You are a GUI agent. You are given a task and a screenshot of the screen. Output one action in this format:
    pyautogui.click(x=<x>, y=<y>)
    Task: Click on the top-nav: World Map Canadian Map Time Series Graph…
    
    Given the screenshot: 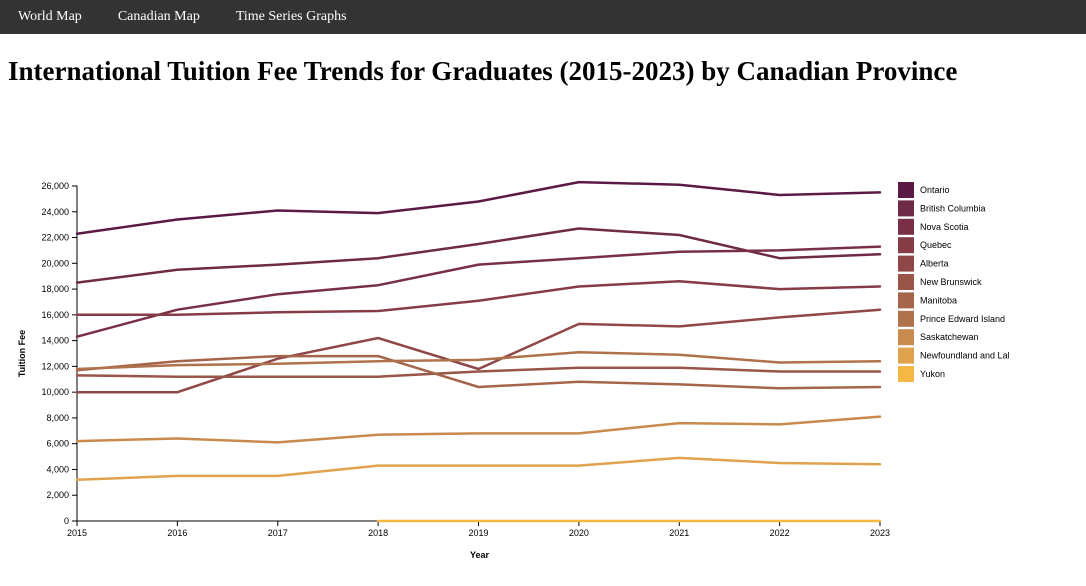 What is the action you would take?
    pyautogui.click(x=543, y=17)
    